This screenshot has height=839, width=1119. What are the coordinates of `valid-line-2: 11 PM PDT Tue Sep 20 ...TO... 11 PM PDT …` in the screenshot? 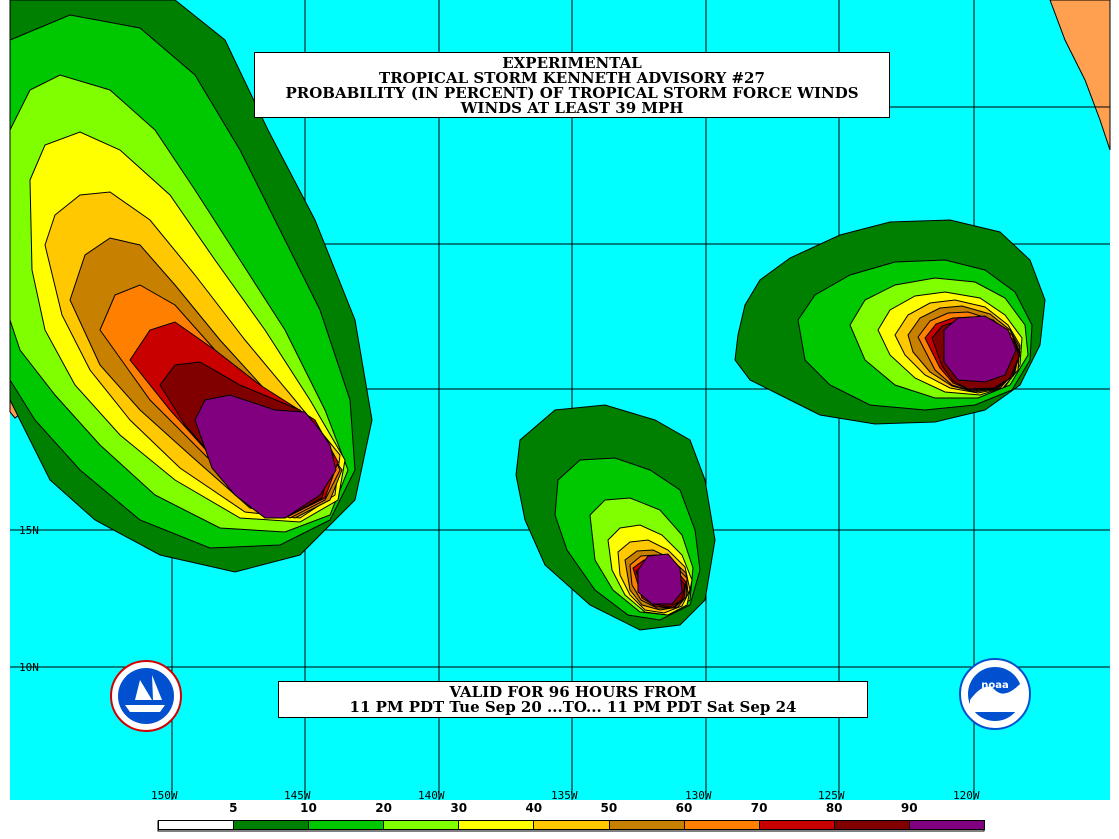 It's located at (573, 707).